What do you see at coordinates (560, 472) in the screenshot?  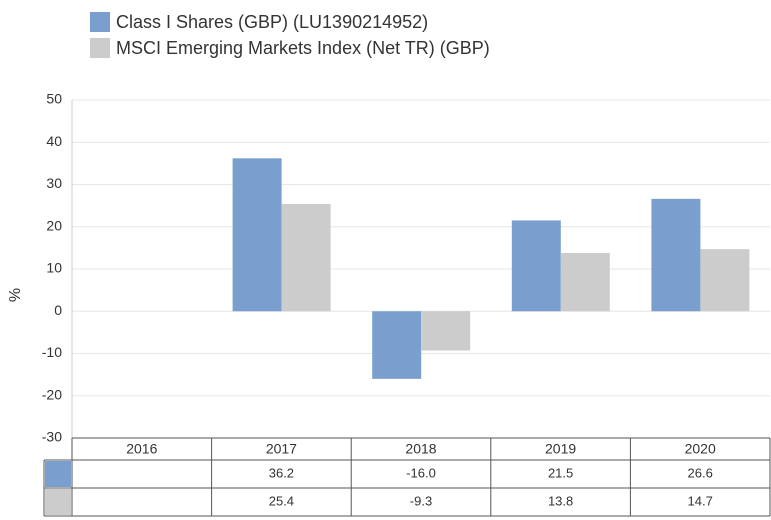 I see `table-value: 21.5` at bounding box center [560, 472].